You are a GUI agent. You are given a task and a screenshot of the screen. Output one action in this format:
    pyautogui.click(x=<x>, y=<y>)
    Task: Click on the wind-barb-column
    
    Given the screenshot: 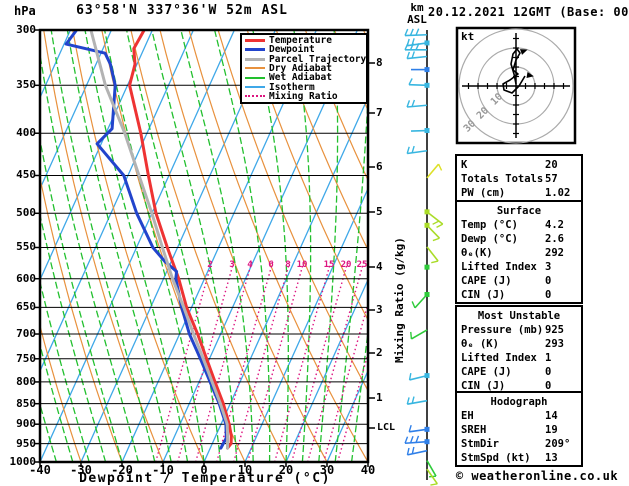 What is the action you would take?
    pyautogui.click(x=424, y=257)
    